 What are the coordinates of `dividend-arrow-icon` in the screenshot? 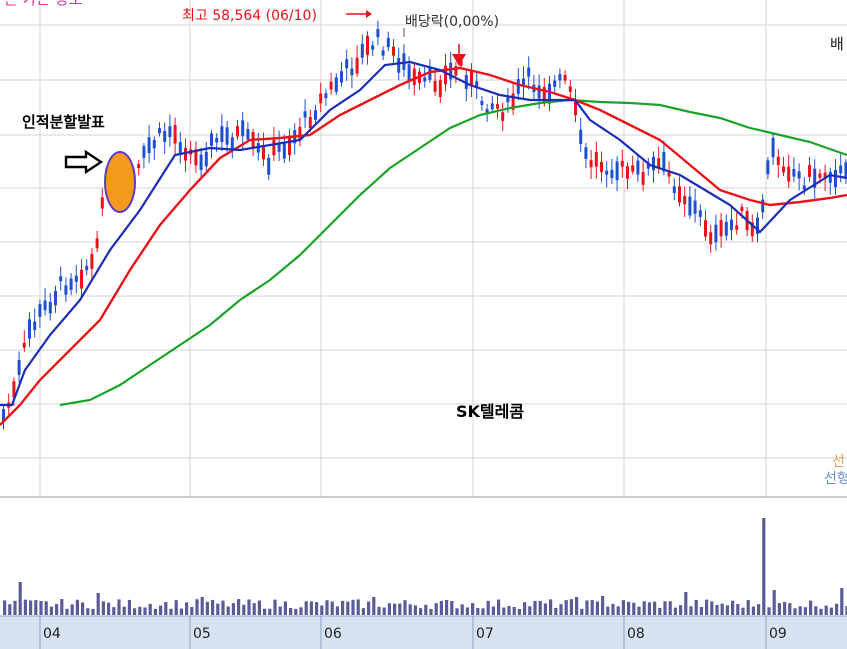 It's located at (459, 60).